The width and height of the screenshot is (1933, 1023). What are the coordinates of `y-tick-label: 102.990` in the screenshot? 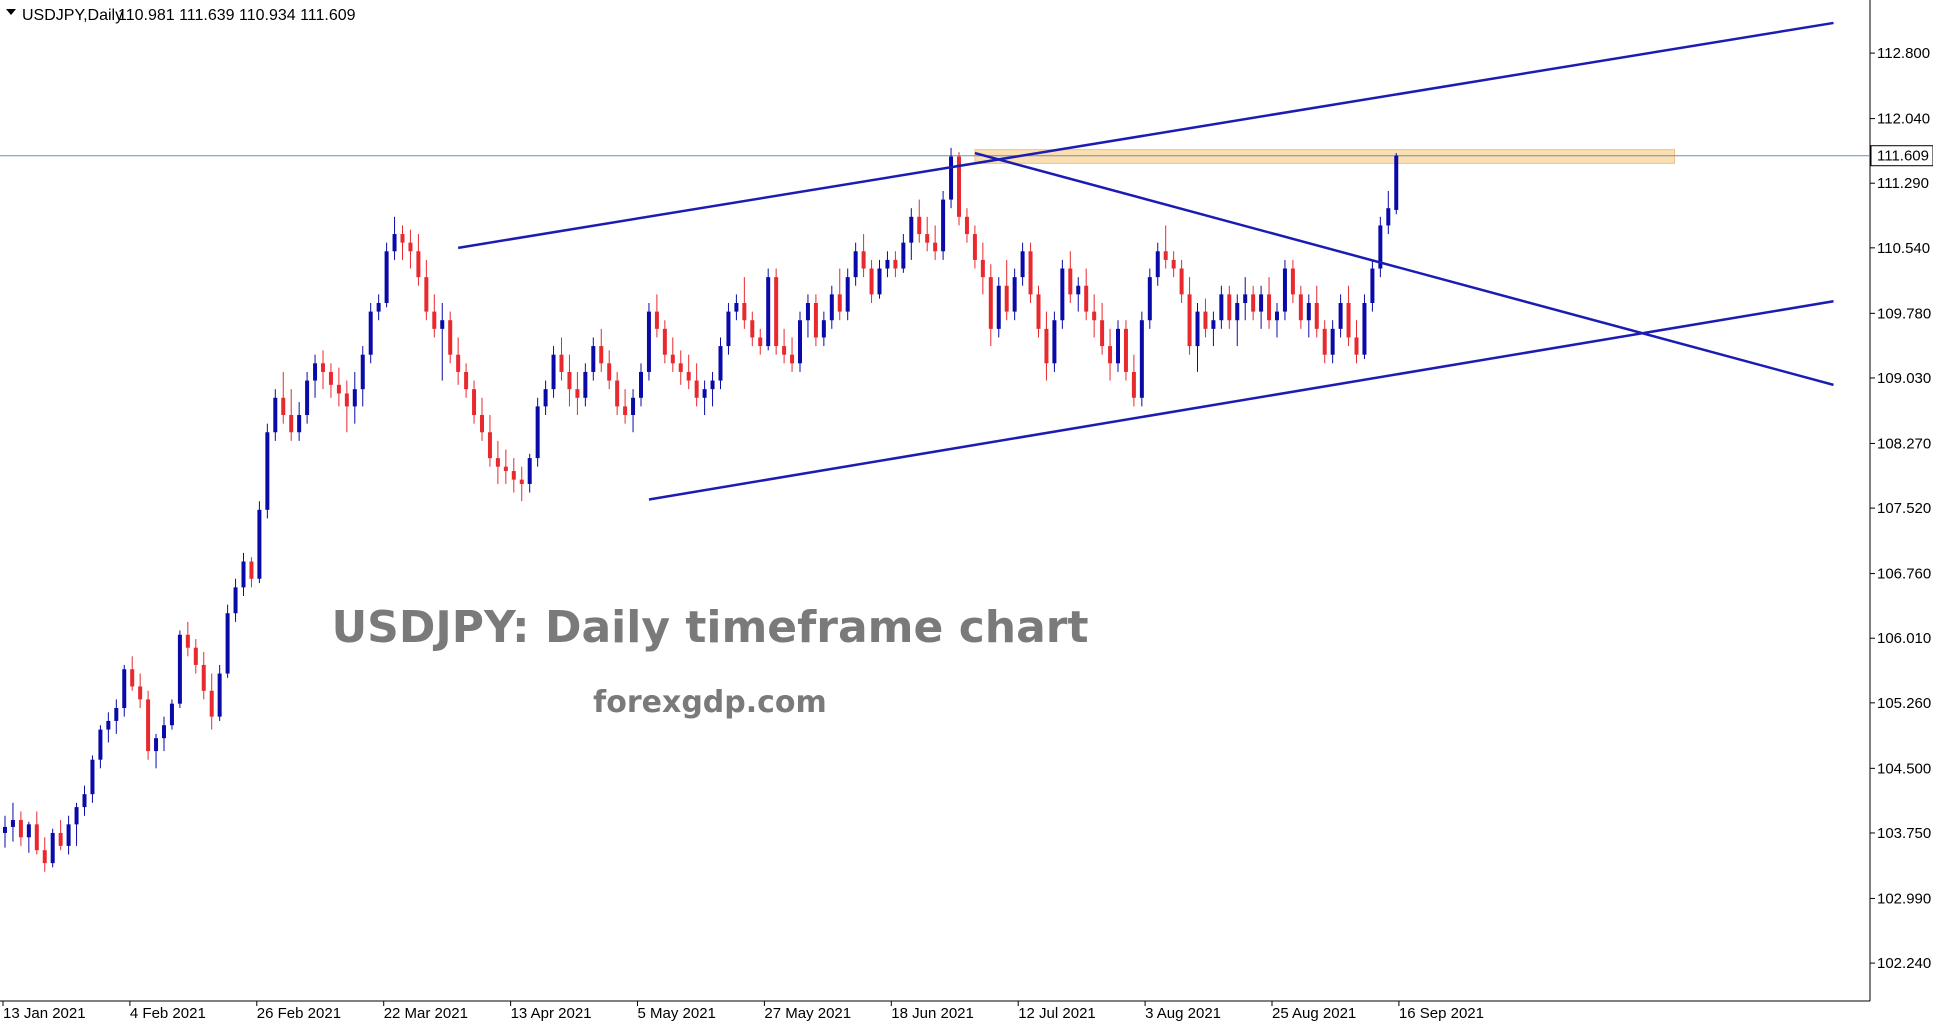 It's located at (1904, 898).